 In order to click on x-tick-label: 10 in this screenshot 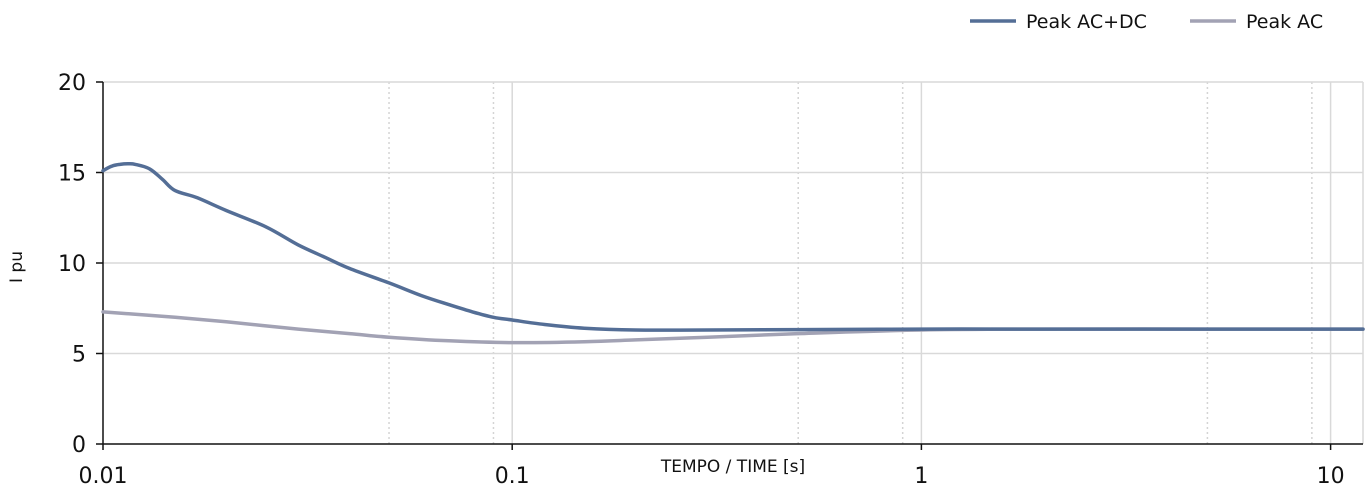, I will do `click(1331, 476)`.